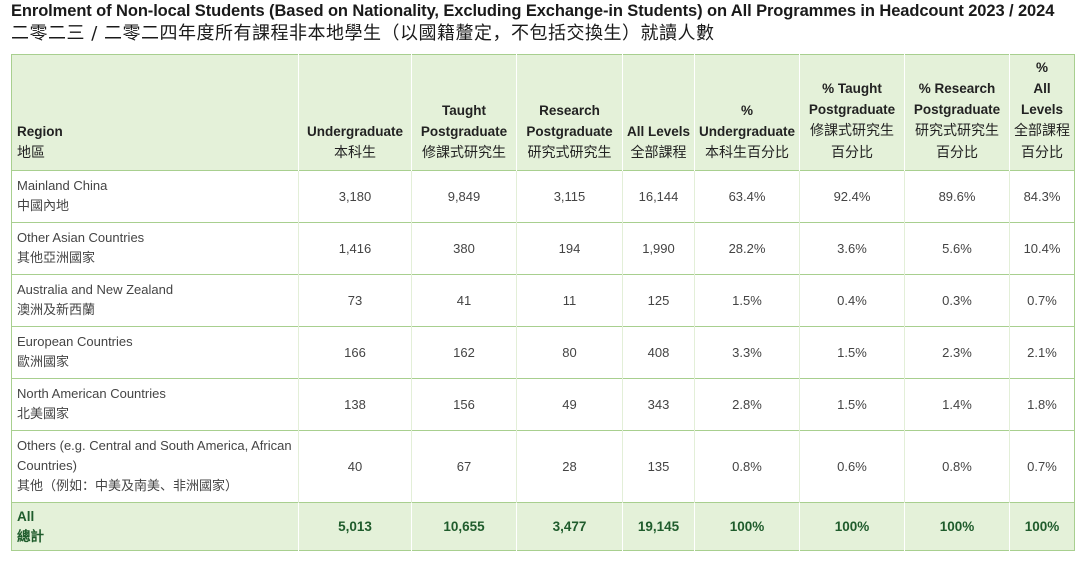  I want to click on cell-taught-postgraduate: 41, so click(464, 300).